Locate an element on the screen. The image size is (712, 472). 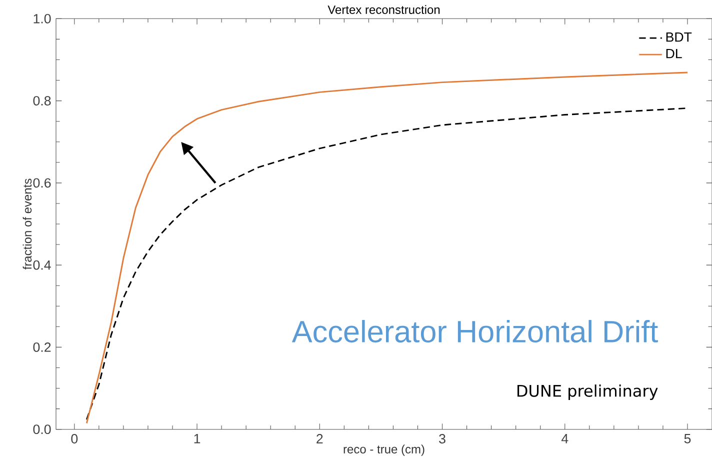
x-tick-label: 0 is located at coordinates (74, 439).